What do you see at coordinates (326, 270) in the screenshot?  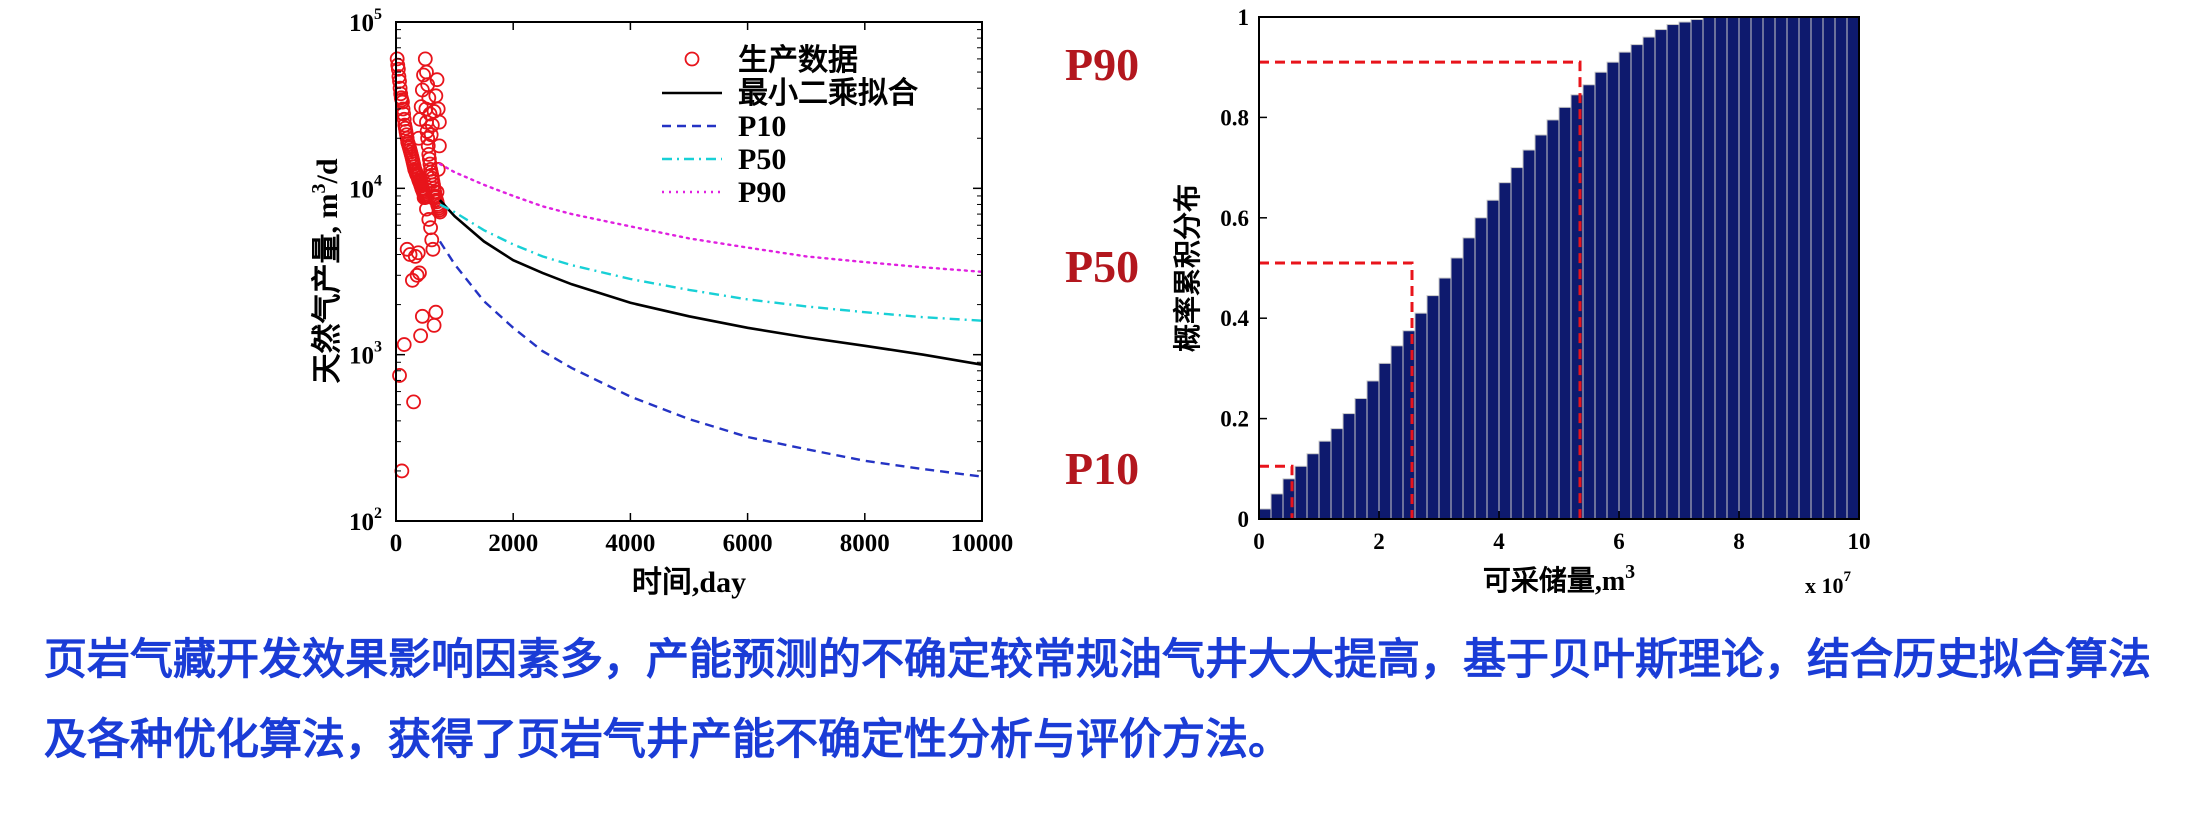 I see `y-axis-label: 天然气产量, m3/d` at bounding box center [326, 270].